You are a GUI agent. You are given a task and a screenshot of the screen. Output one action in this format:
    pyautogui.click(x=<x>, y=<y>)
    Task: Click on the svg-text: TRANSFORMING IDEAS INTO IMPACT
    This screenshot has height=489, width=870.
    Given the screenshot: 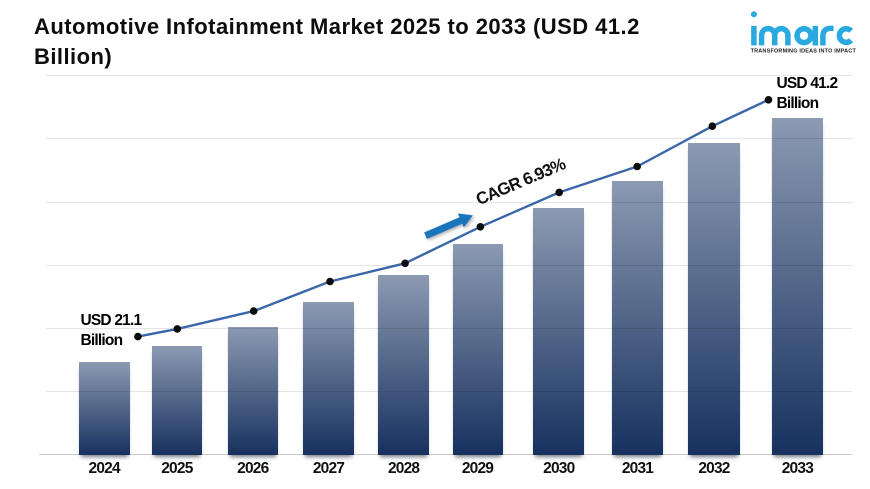 What is the action you would take?
    pyautogui.click(x=804, y=52)
    